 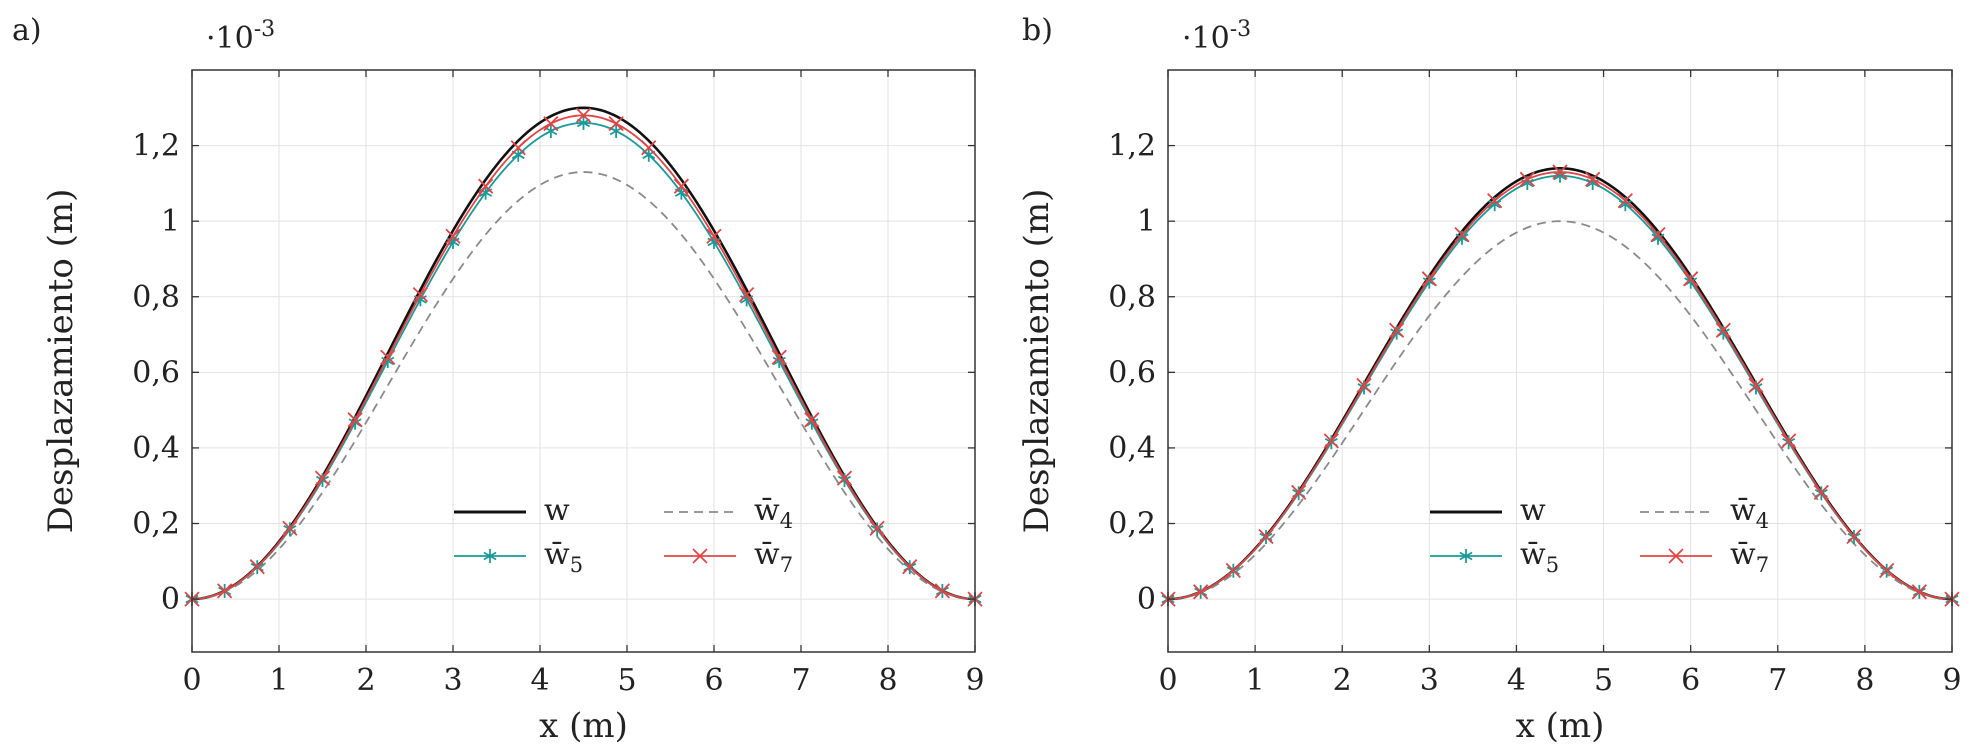 I want to click on x-tick-label: 0, so click(x=191, y=680).